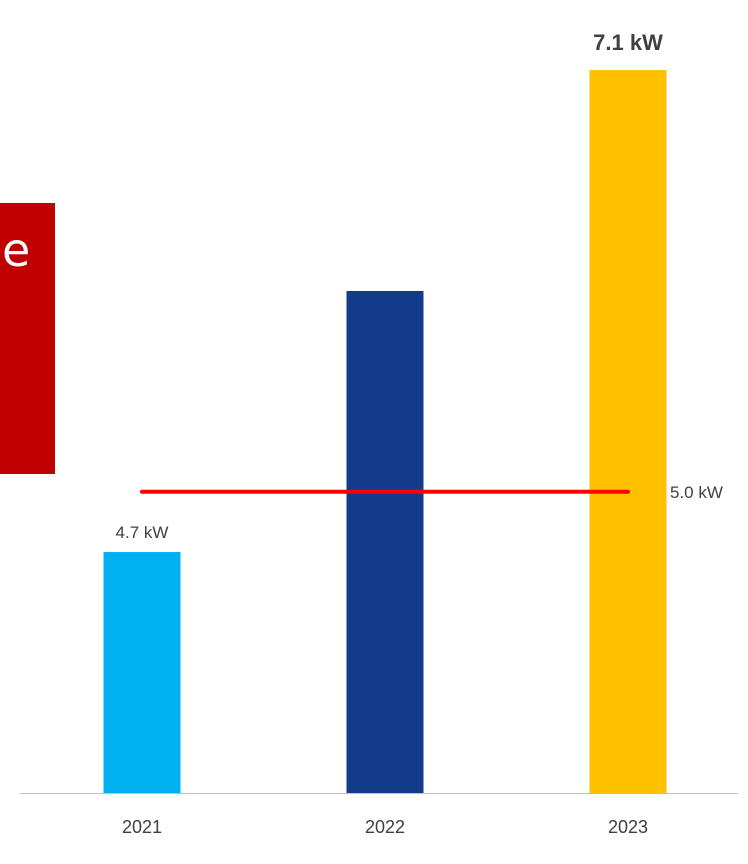 The width and height of the screenshot is (748, 864). Describe the element at coordinates (628, 827) in the screenshot. I see `x-tick-label-2023: 2023` at that location.